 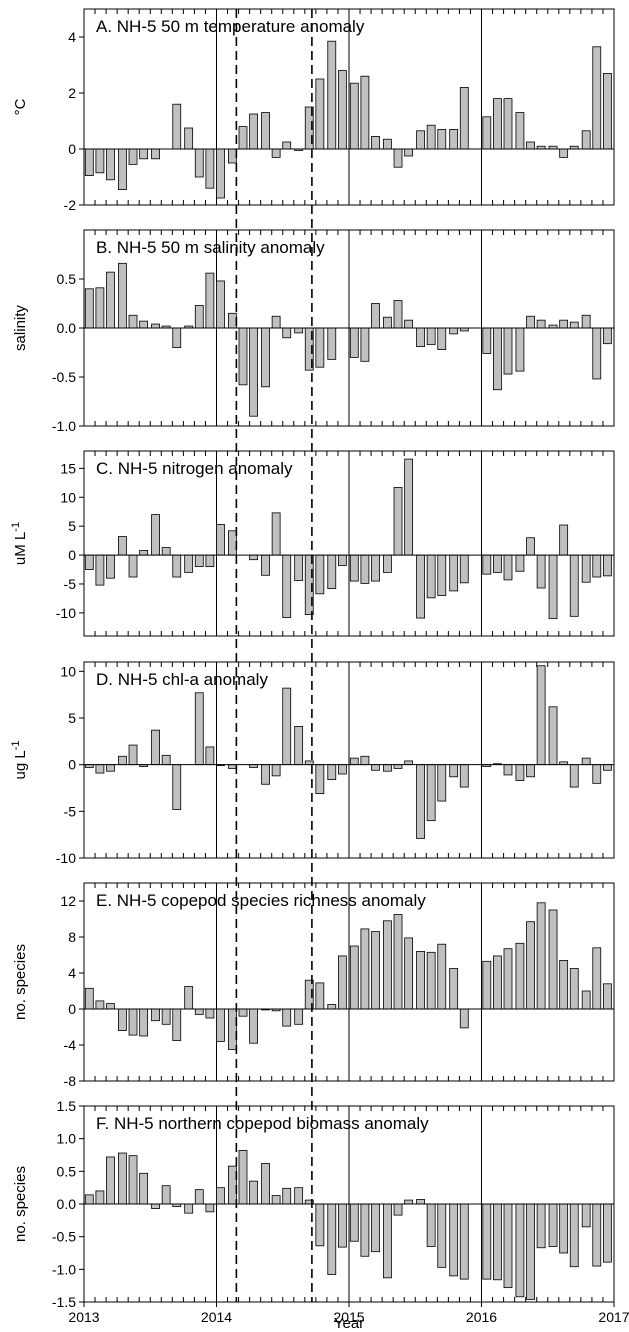 What do you see at coordinates (64, 377) in the screenshot?
I see `y-tick-label: -0.5` at bounding box center [64, 377].